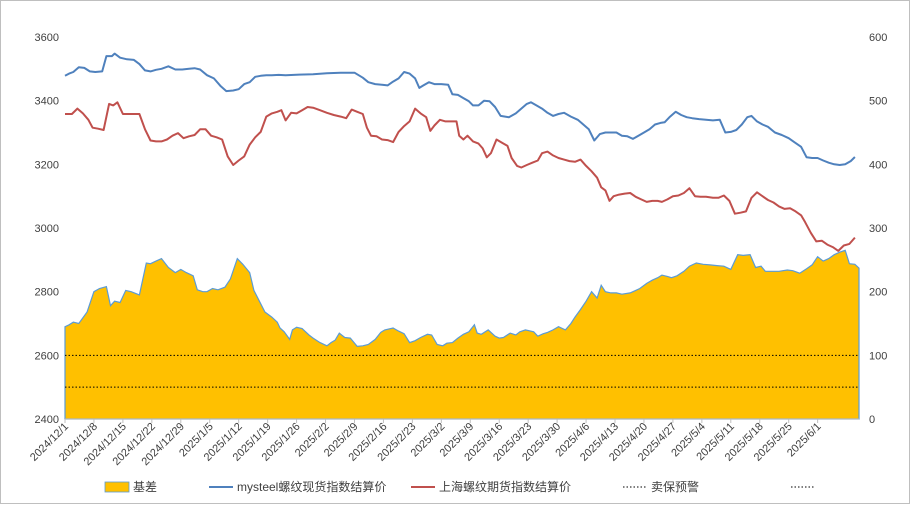 The width and height of the screenshot is (910, 508). I want to click on legend-swatch-basis, so click(117, 487).